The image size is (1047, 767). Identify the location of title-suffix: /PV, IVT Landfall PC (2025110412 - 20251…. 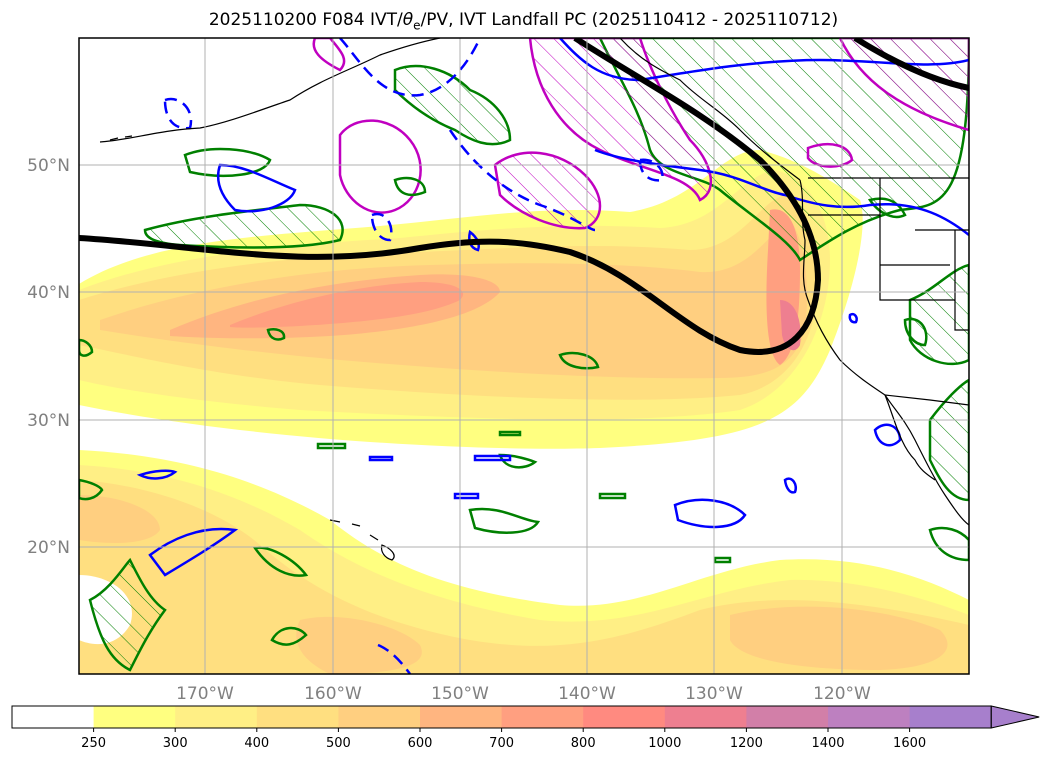
(629, 20).